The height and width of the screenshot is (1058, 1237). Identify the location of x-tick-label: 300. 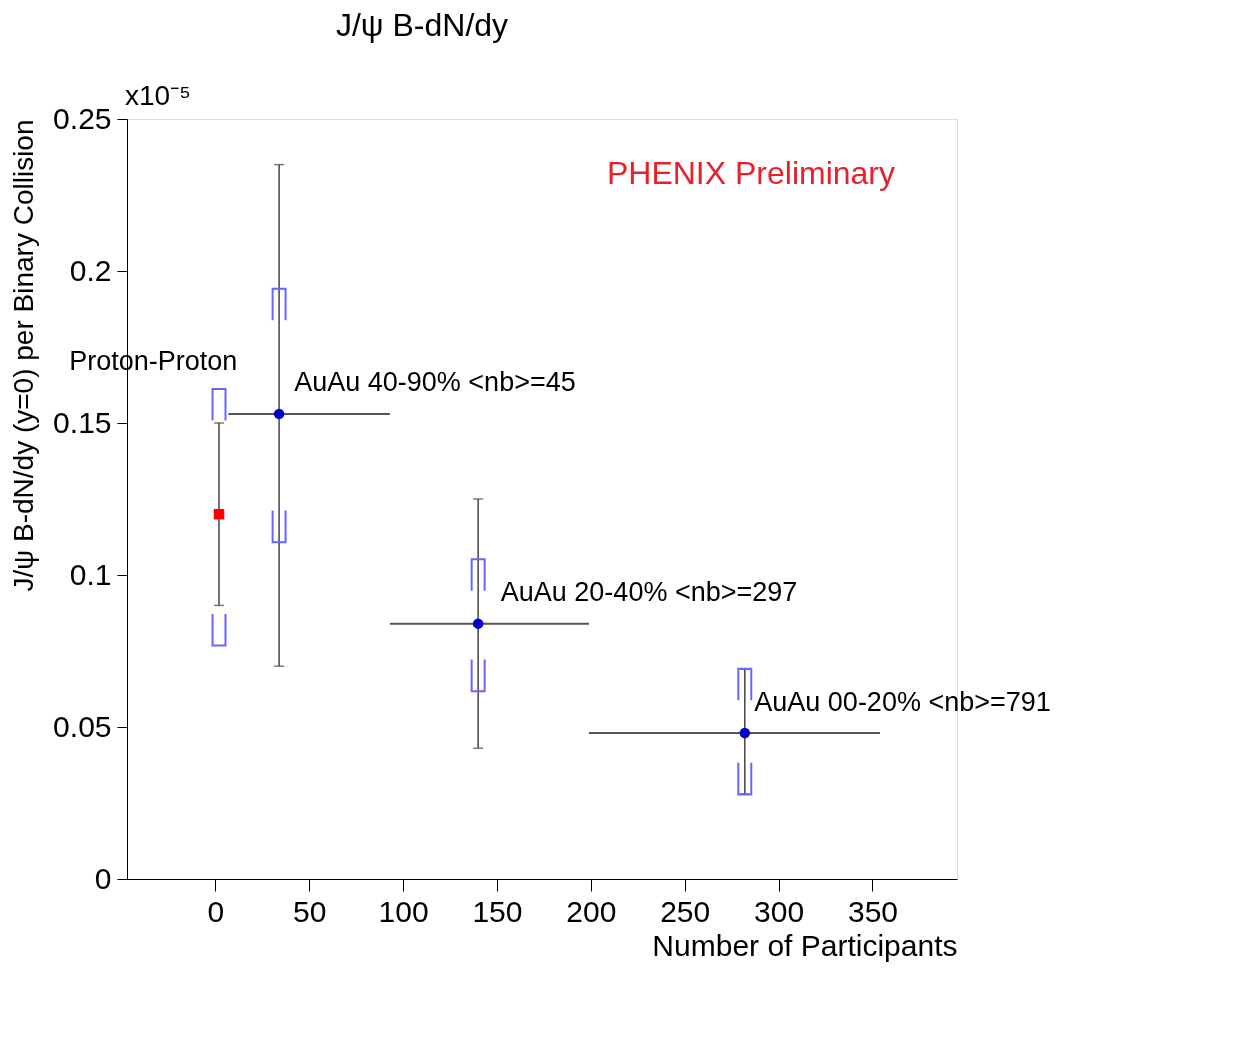
(779, 911).